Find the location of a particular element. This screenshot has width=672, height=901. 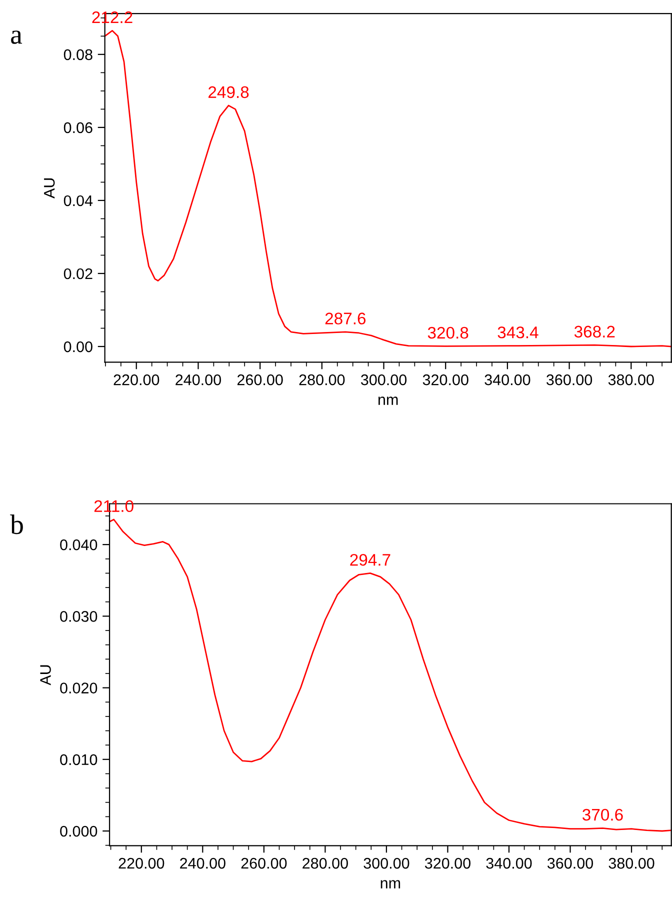

chart-title: b is located at coordinates (16, 524).